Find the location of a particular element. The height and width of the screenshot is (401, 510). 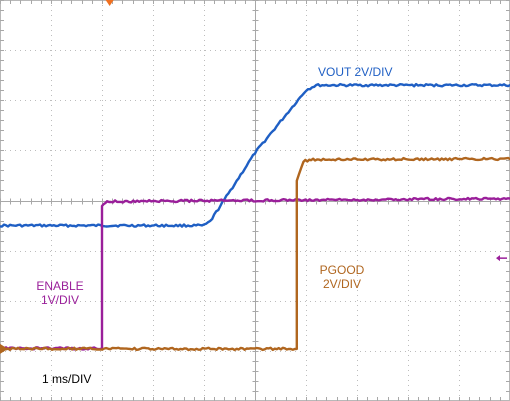

ground-reference-icon is located at coordinates (4, 348).